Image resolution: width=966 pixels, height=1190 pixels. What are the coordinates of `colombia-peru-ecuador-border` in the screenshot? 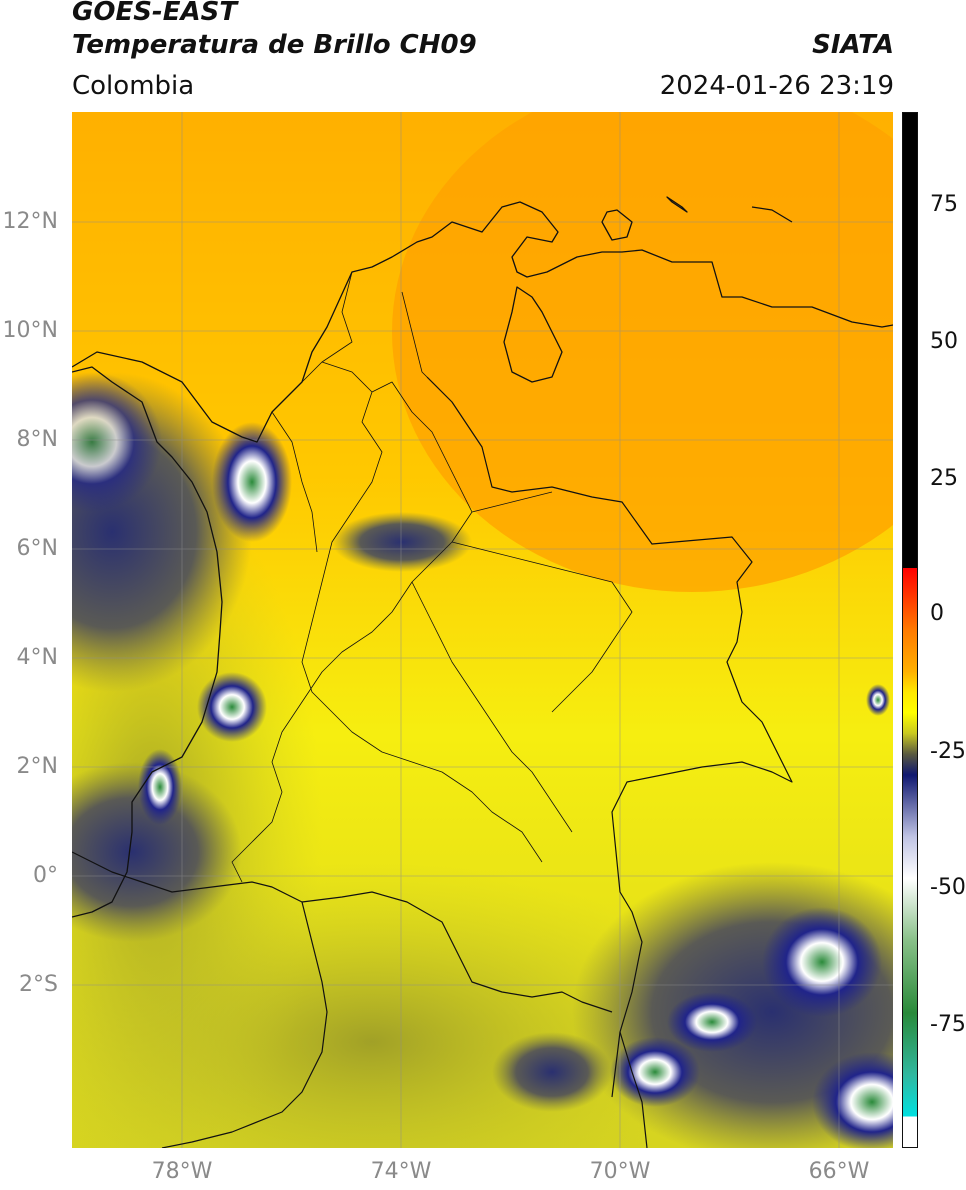 It's located at (342, 932).